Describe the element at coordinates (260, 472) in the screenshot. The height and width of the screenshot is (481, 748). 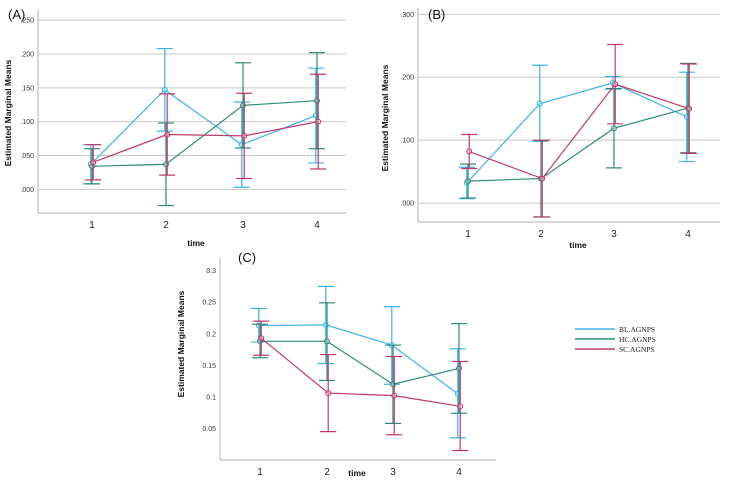
I see `panel-c-x-tick-label: 1` at that location.